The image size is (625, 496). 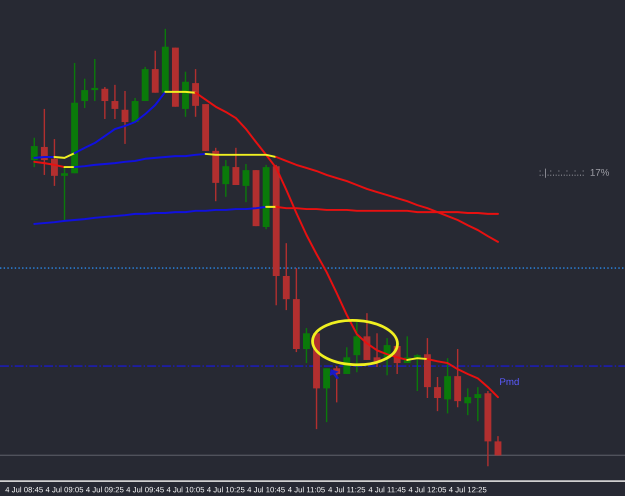 What do you see at coordinates (575, 173) in the screenshot?
I see `annotation: :.|.:..:..:..:..: 17%` at bounding box center [575, 173].